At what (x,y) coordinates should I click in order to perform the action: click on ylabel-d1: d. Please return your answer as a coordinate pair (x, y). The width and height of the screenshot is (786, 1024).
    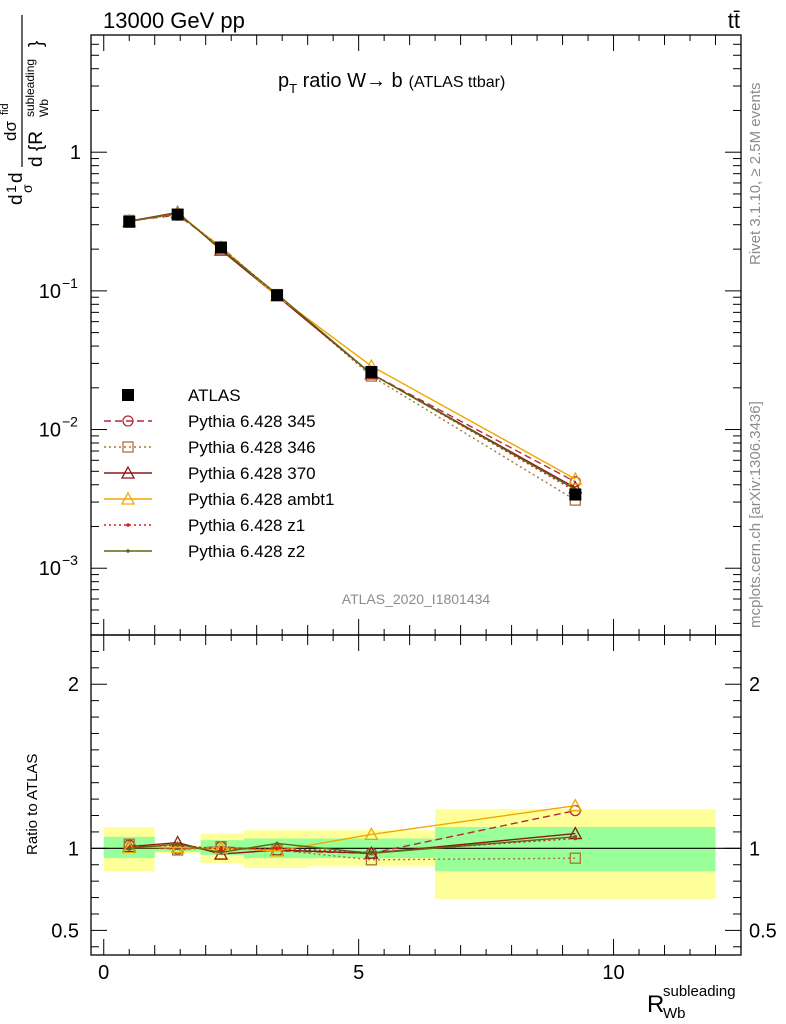
    Looking at the image, I should click on (16, 199).